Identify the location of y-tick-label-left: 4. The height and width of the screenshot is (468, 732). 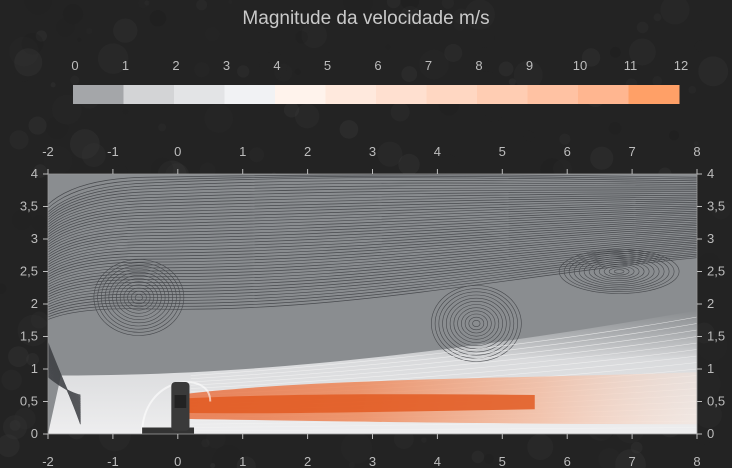
(34, 173).